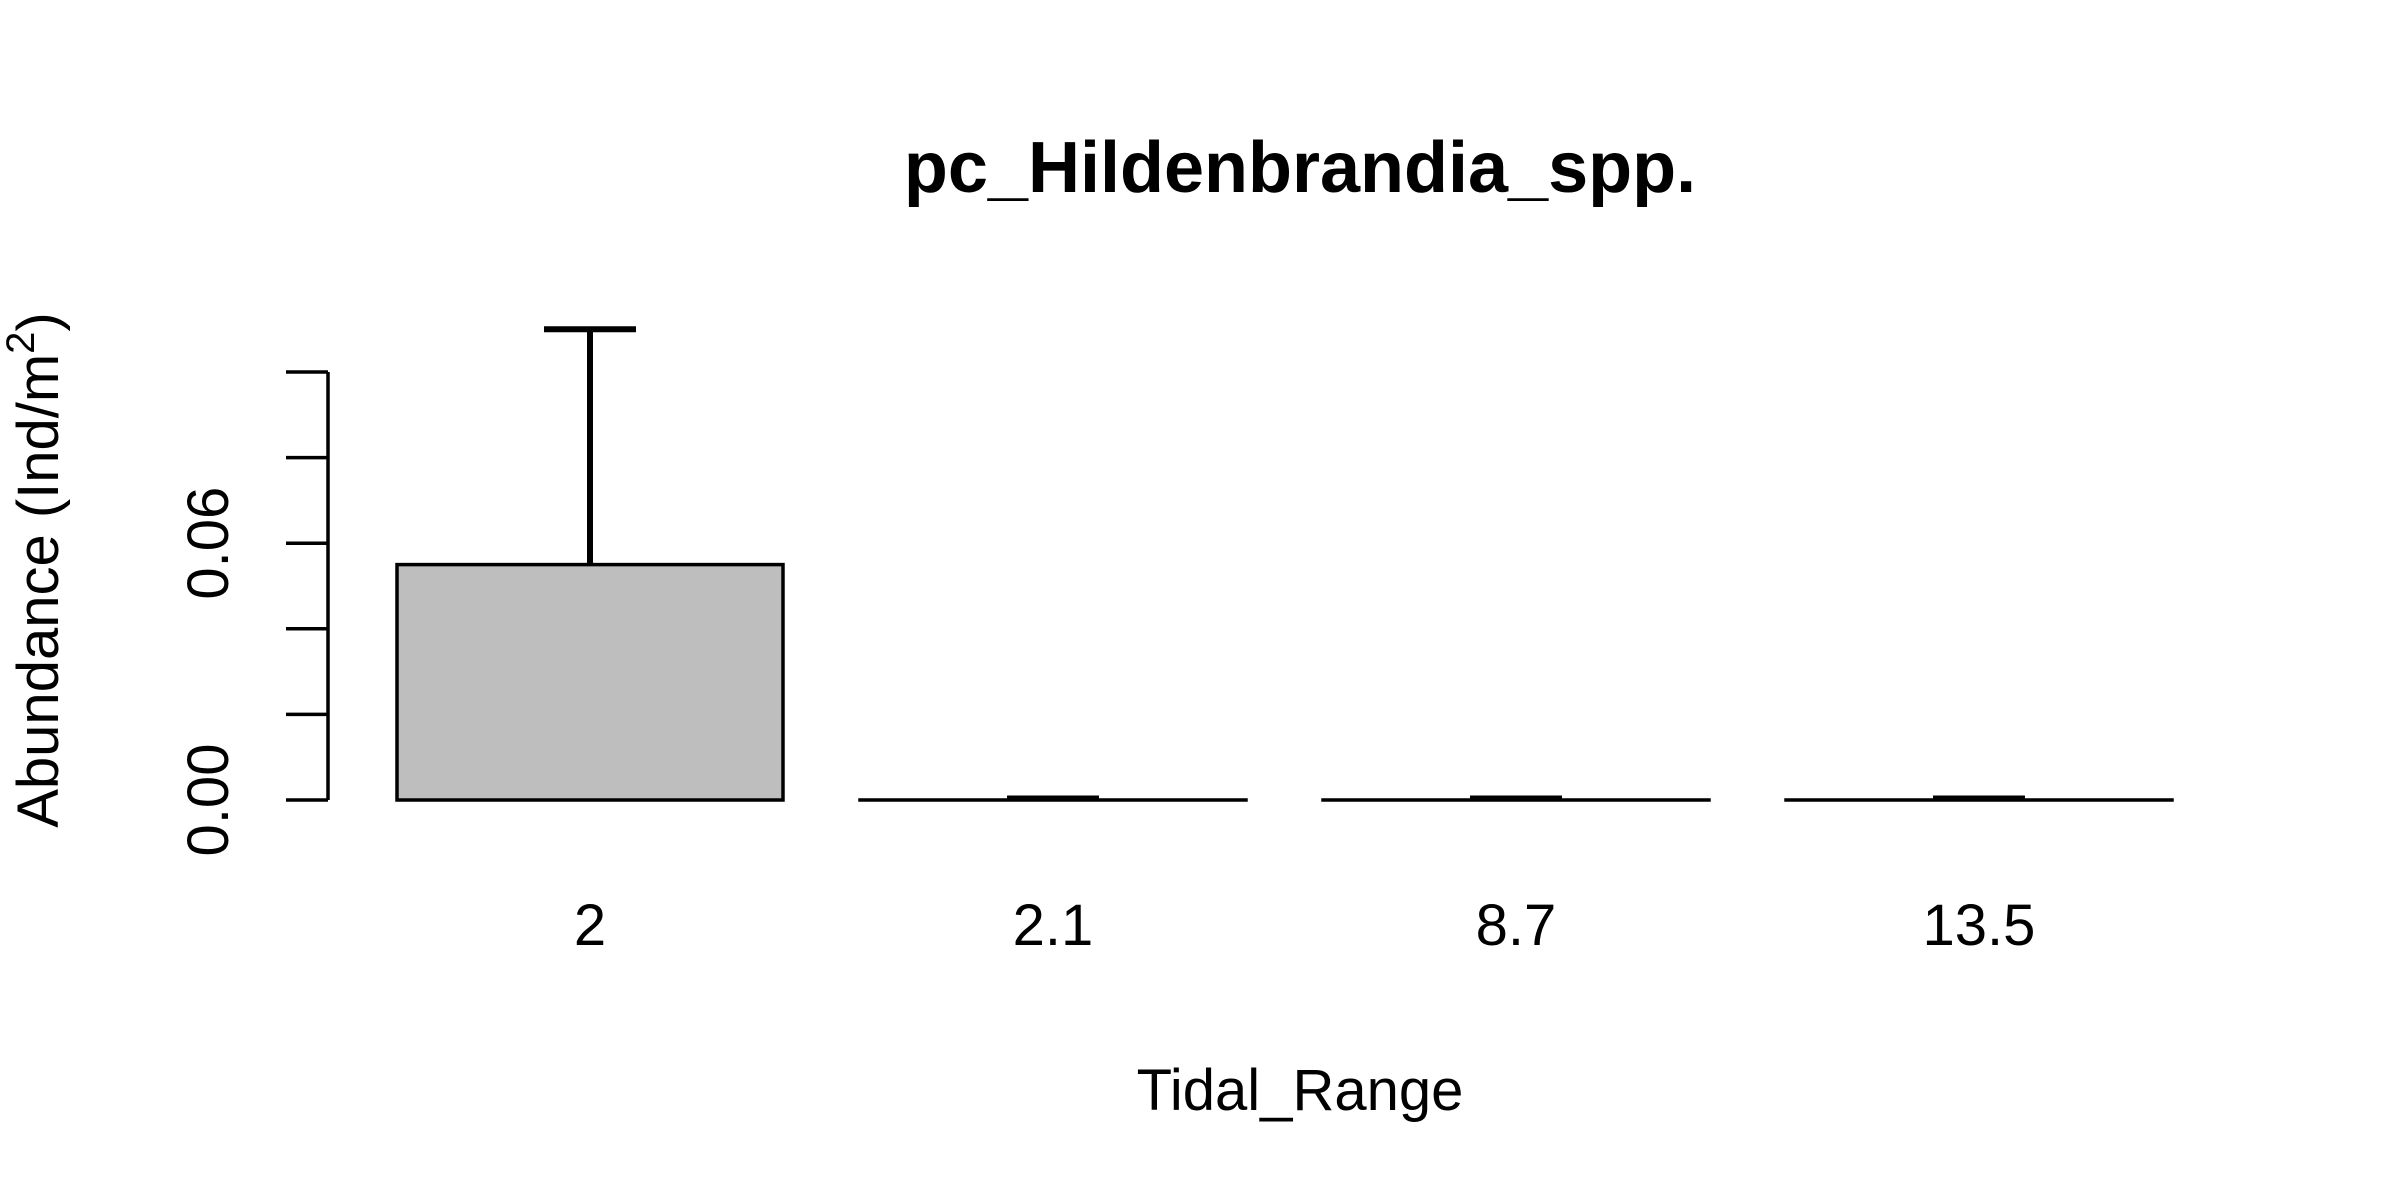  Describe the element at coordinates (38, 591) in the screenshot. I see `y-axis-label-text: Abundance (Ind/m` at that location.